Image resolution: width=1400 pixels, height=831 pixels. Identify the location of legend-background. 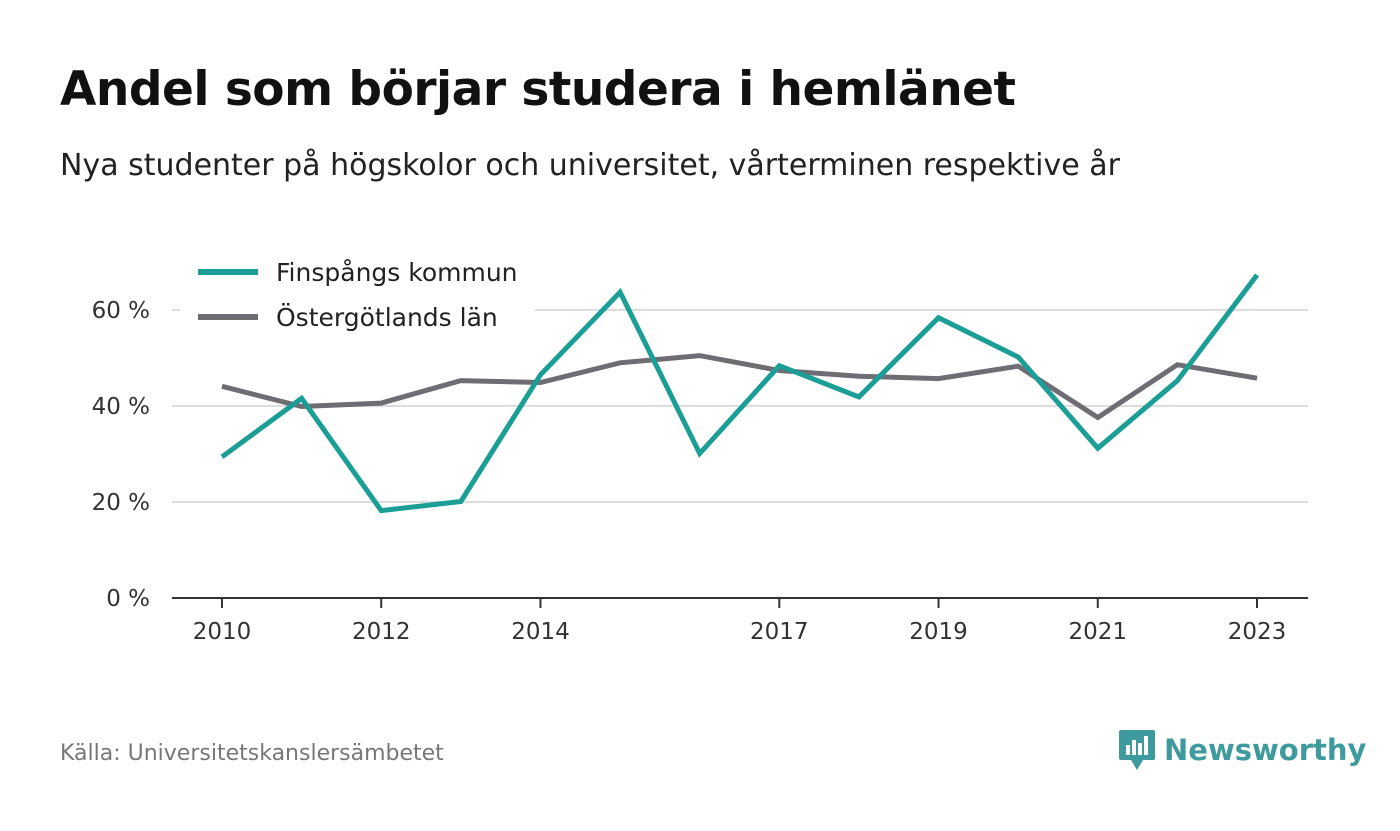
(357, 294).